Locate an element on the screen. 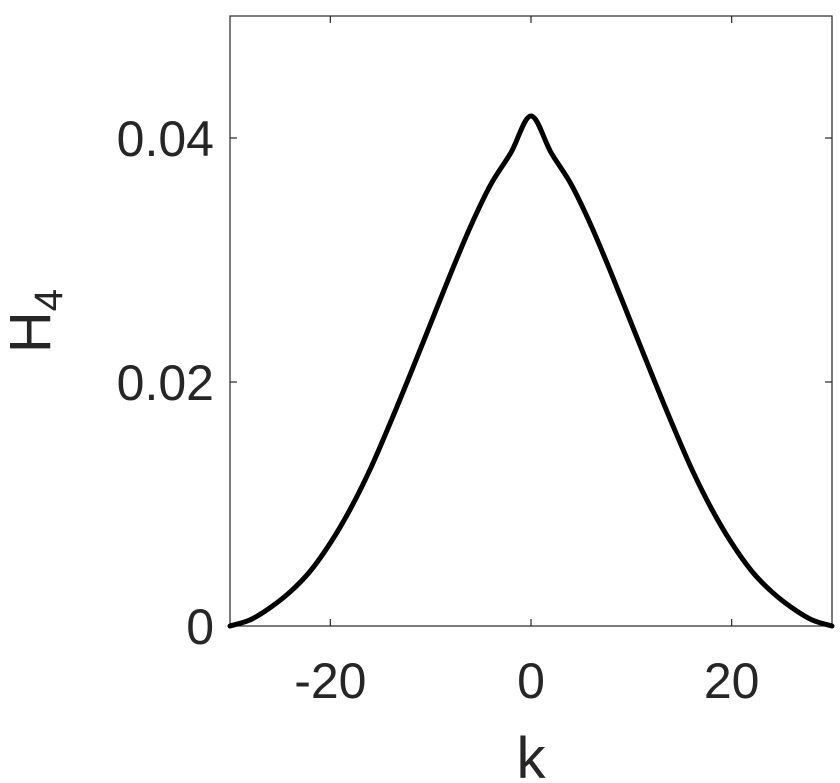  y-tick-label: 0.02 is located at coordinates (165, 383).